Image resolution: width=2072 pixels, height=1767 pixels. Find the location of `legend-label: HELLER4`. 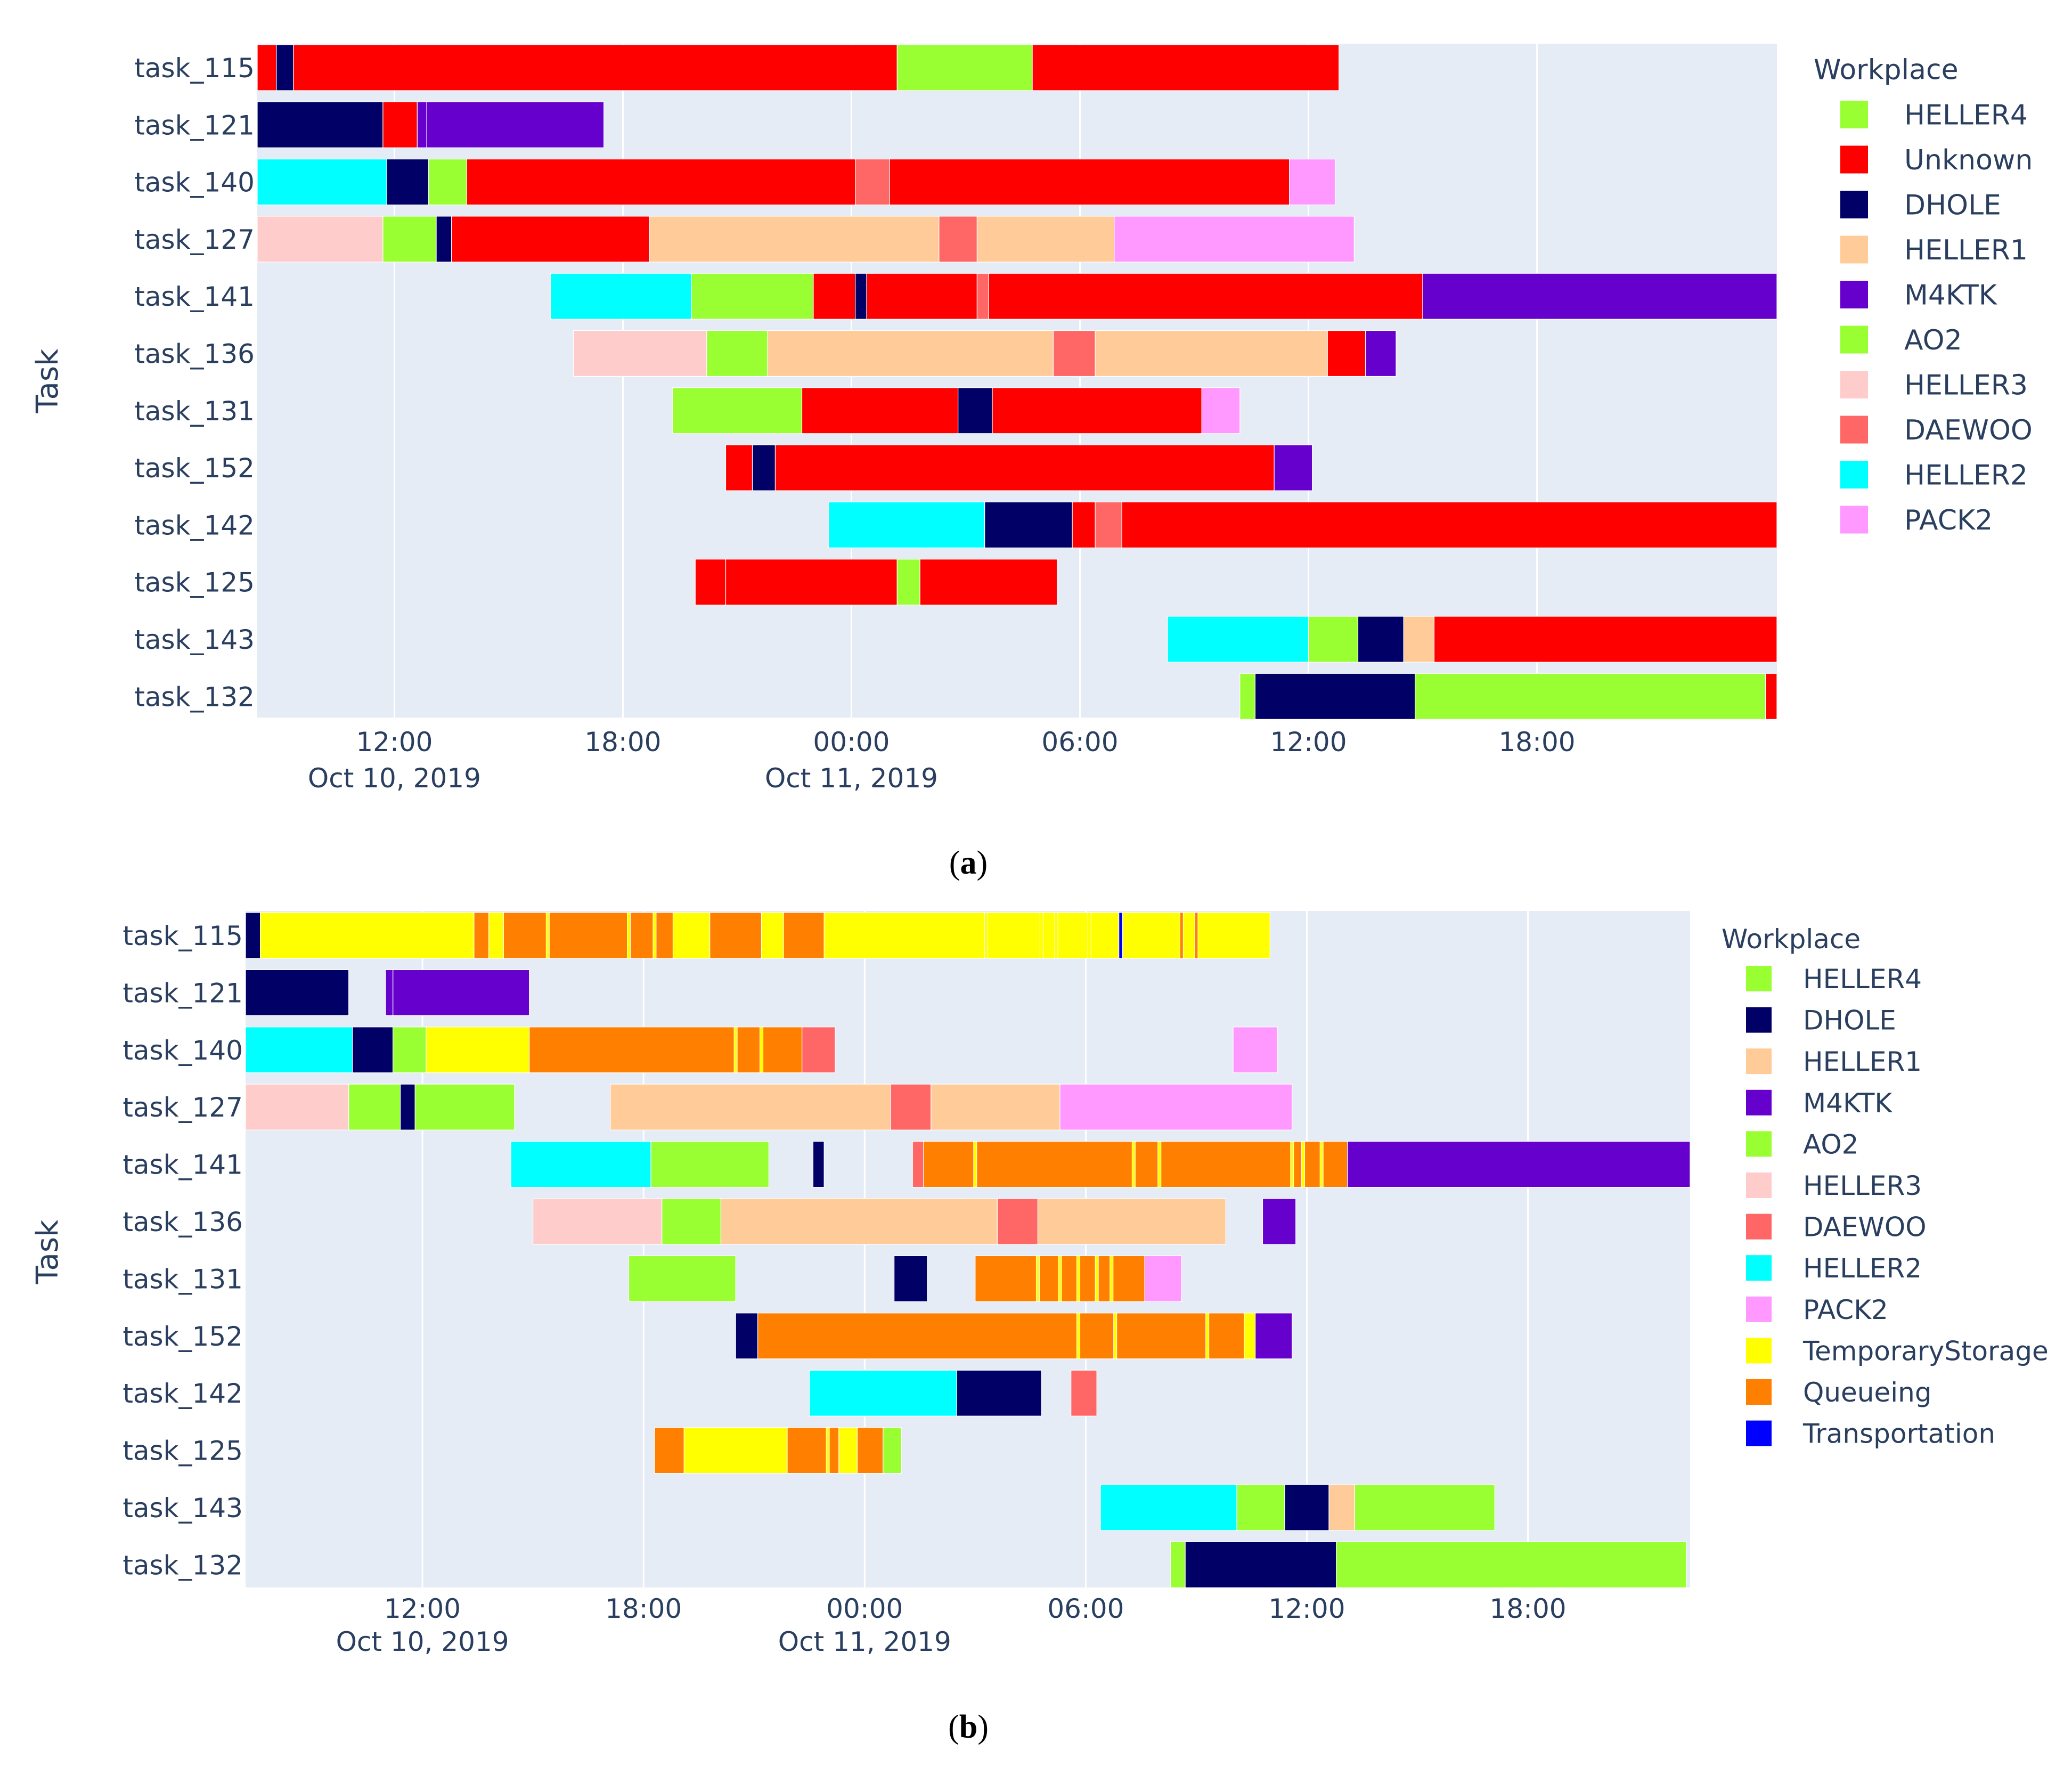

legend-label: HELLER4 is located at coordinates (1966, 116).